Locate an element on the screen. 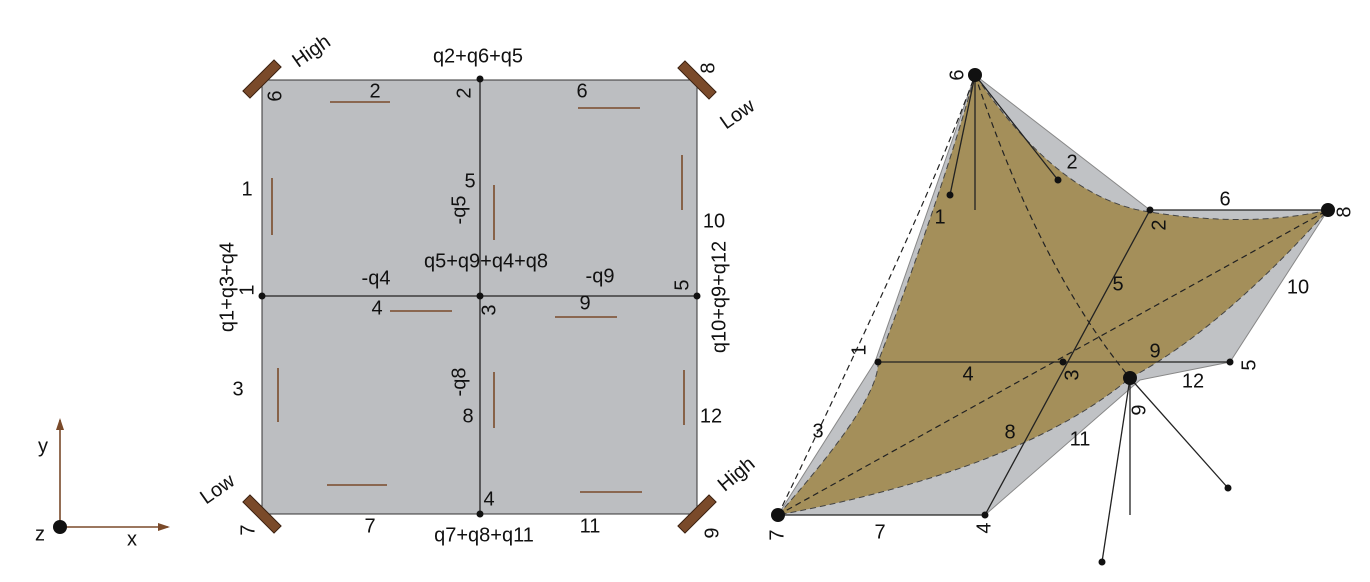 The width and height of the screenshot is (1370, 582). node-load: q1+q3+q4 is located at coordinates (227, 287).